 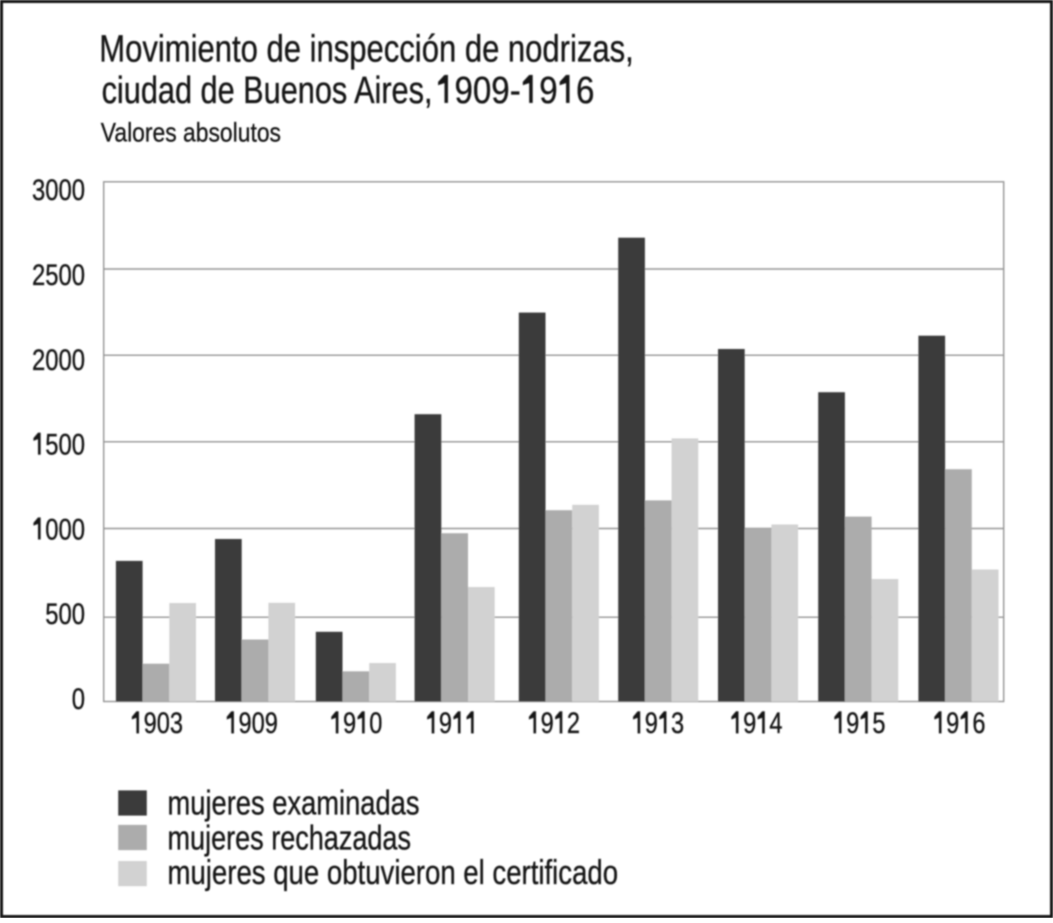 What do you see at coordinates (366, 49) in the screenshot?
I see `svg-text:Movimiento de inspección de no: Movimiento de inspección de nodrizas,` at bounding box center [366, 49].